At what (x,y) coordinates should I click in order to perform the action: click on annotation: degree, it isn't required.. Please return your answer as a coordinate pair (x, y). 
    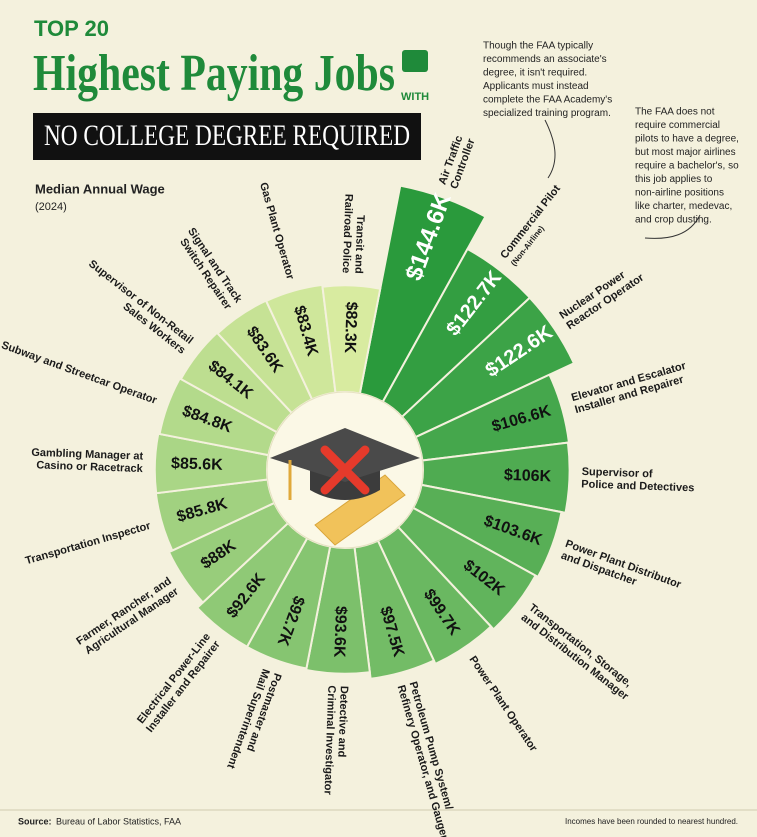
    Looking at the image, I should click on (535, 73).